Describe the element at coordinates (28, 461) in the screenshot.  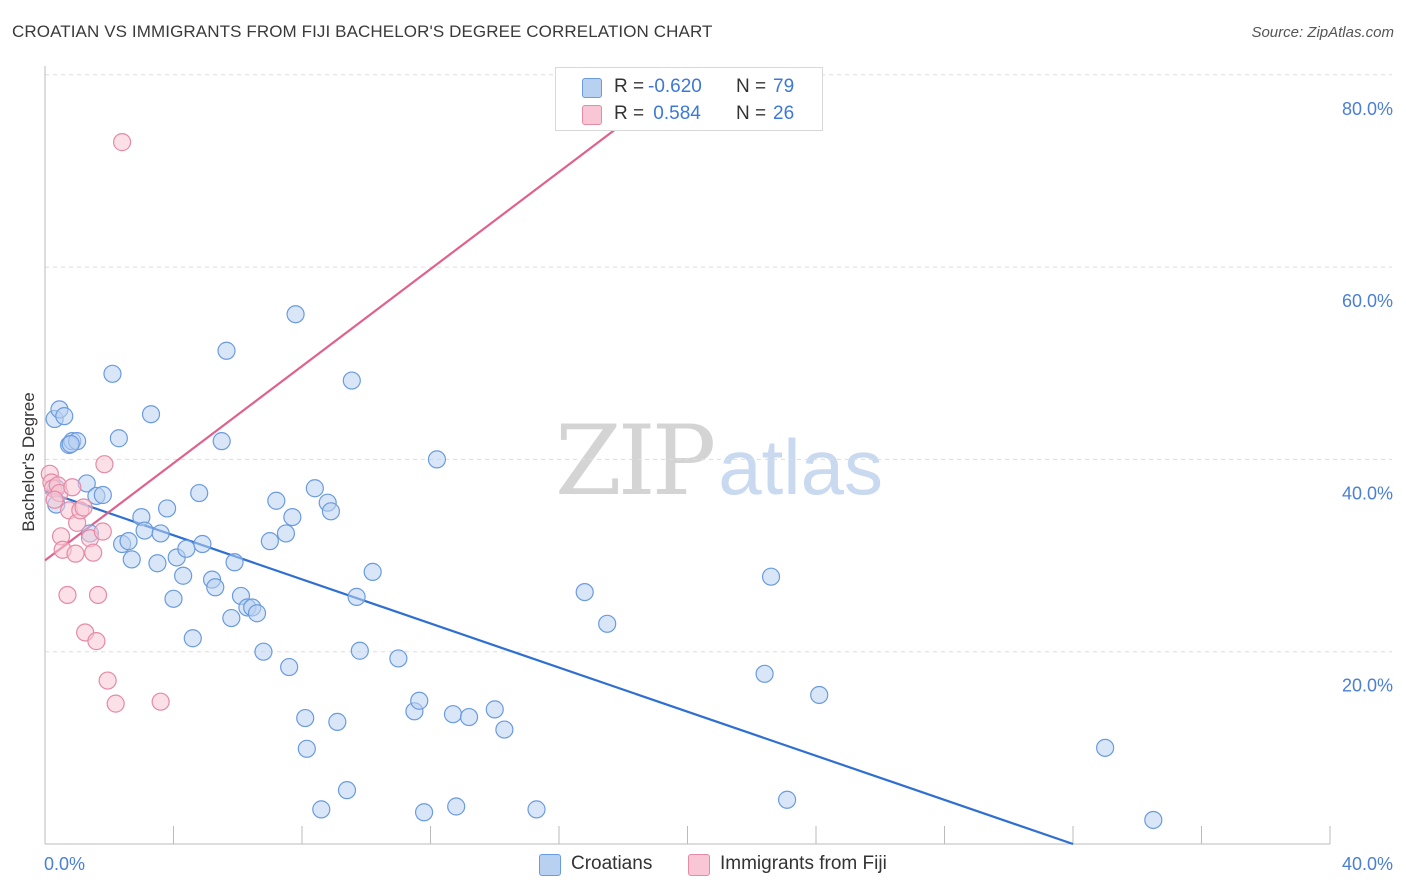
I see `y-axis-title: Bachelor's Degree` at that location.